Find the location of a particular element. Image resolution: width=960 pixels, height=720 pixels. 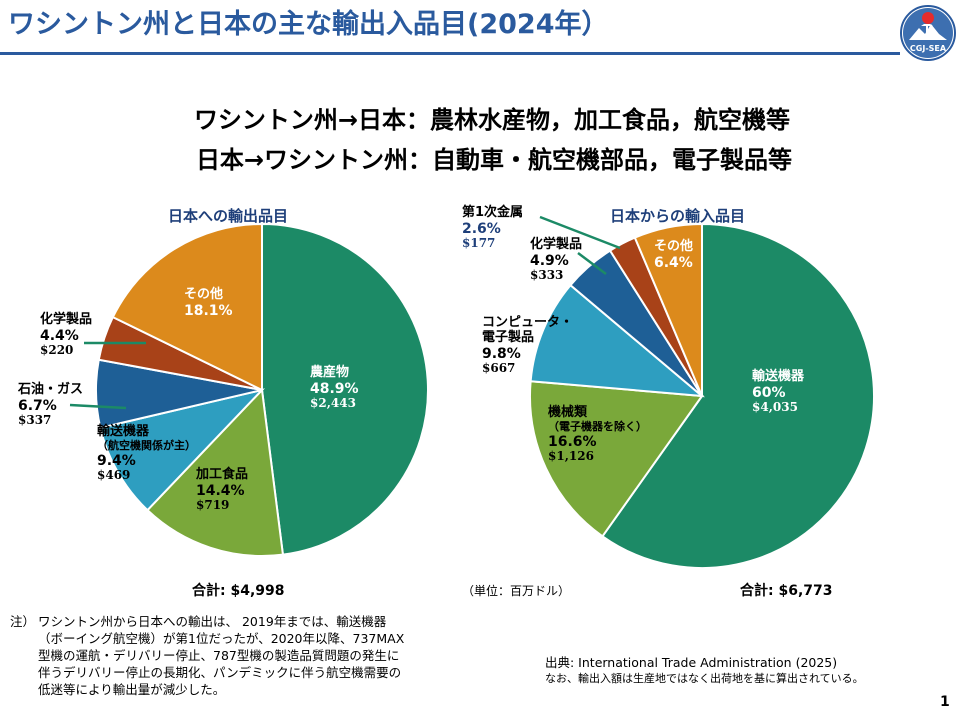

import-label-chemical: 化学製品 4.9% $333 is located at coordinates (556, 260).